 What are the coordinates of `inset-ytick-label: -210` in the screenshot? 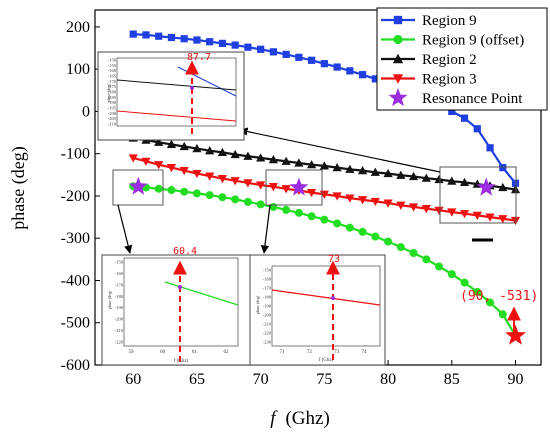 It's located at (267, 324).